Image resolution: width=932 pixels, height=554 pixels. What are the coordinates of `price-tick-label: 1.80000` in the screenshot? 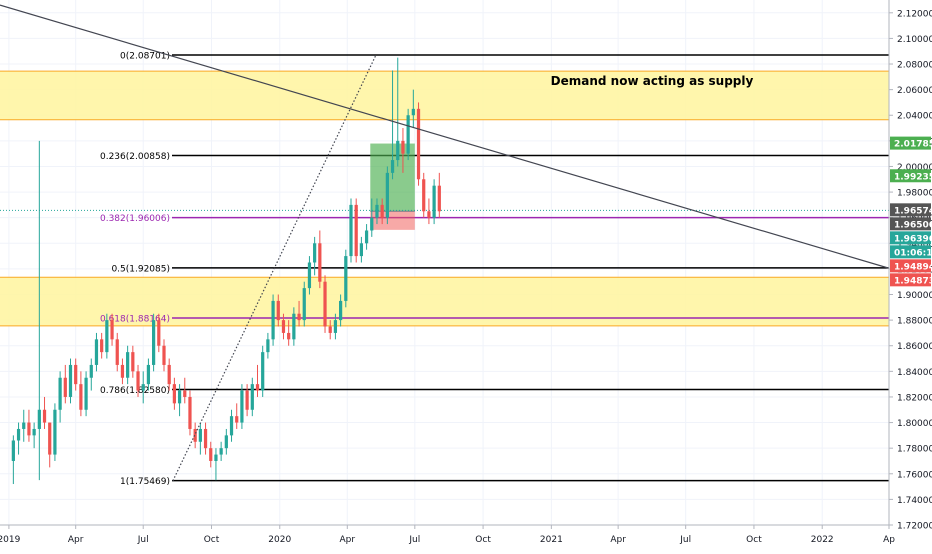 It's located at (914, 424).